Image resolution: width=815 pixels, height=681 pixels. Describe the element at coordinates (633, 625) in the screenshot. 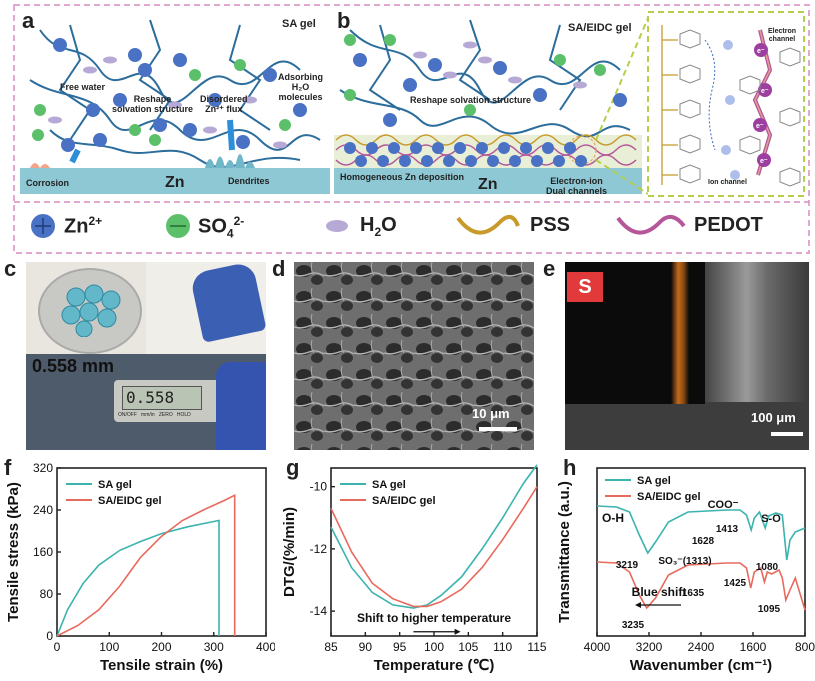

I see `annotation-label: 3235` at that location.